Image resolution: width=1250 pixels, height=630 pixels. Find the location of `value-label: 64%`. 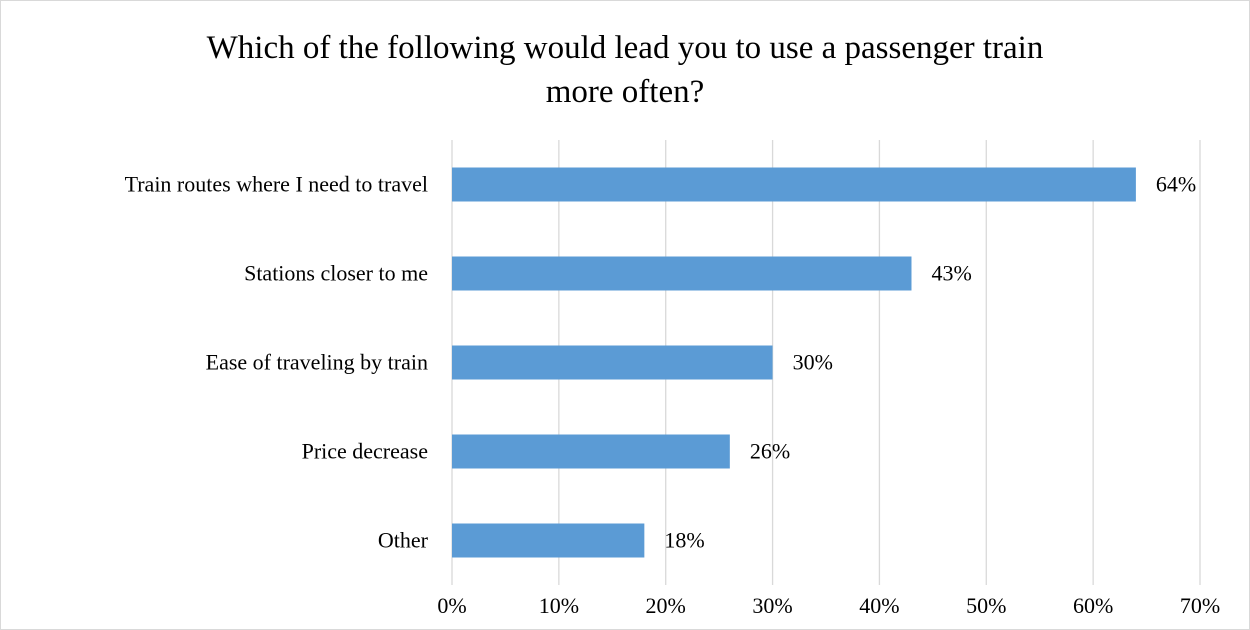

value-label: 64% is located at coordinates (1176, 184).